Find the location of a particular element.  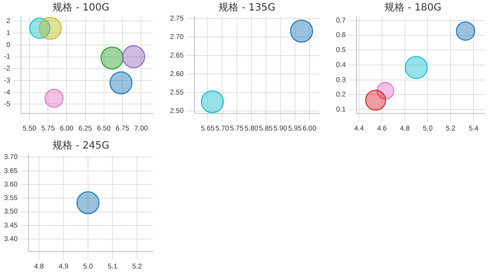

chart-title: 规格 - 180G is located at coordinates (413, 8).